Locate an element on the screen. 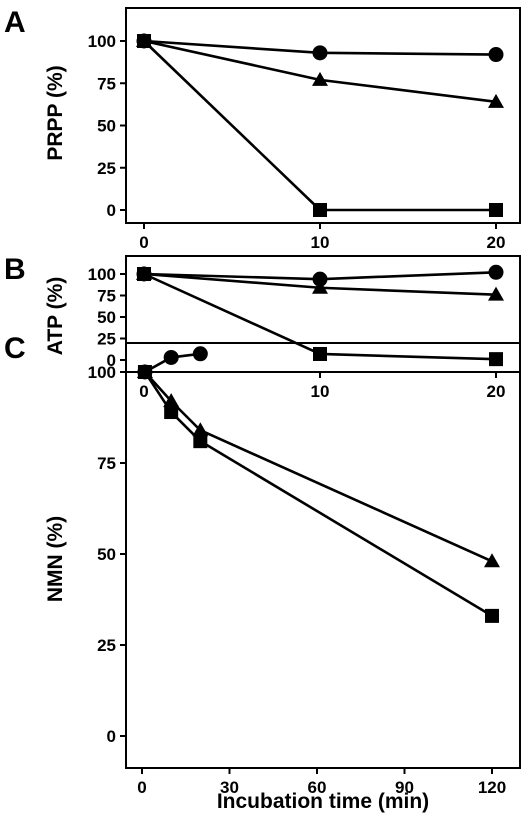  x-tick-label-b-0: 0 is located at coordinates (143, 391).